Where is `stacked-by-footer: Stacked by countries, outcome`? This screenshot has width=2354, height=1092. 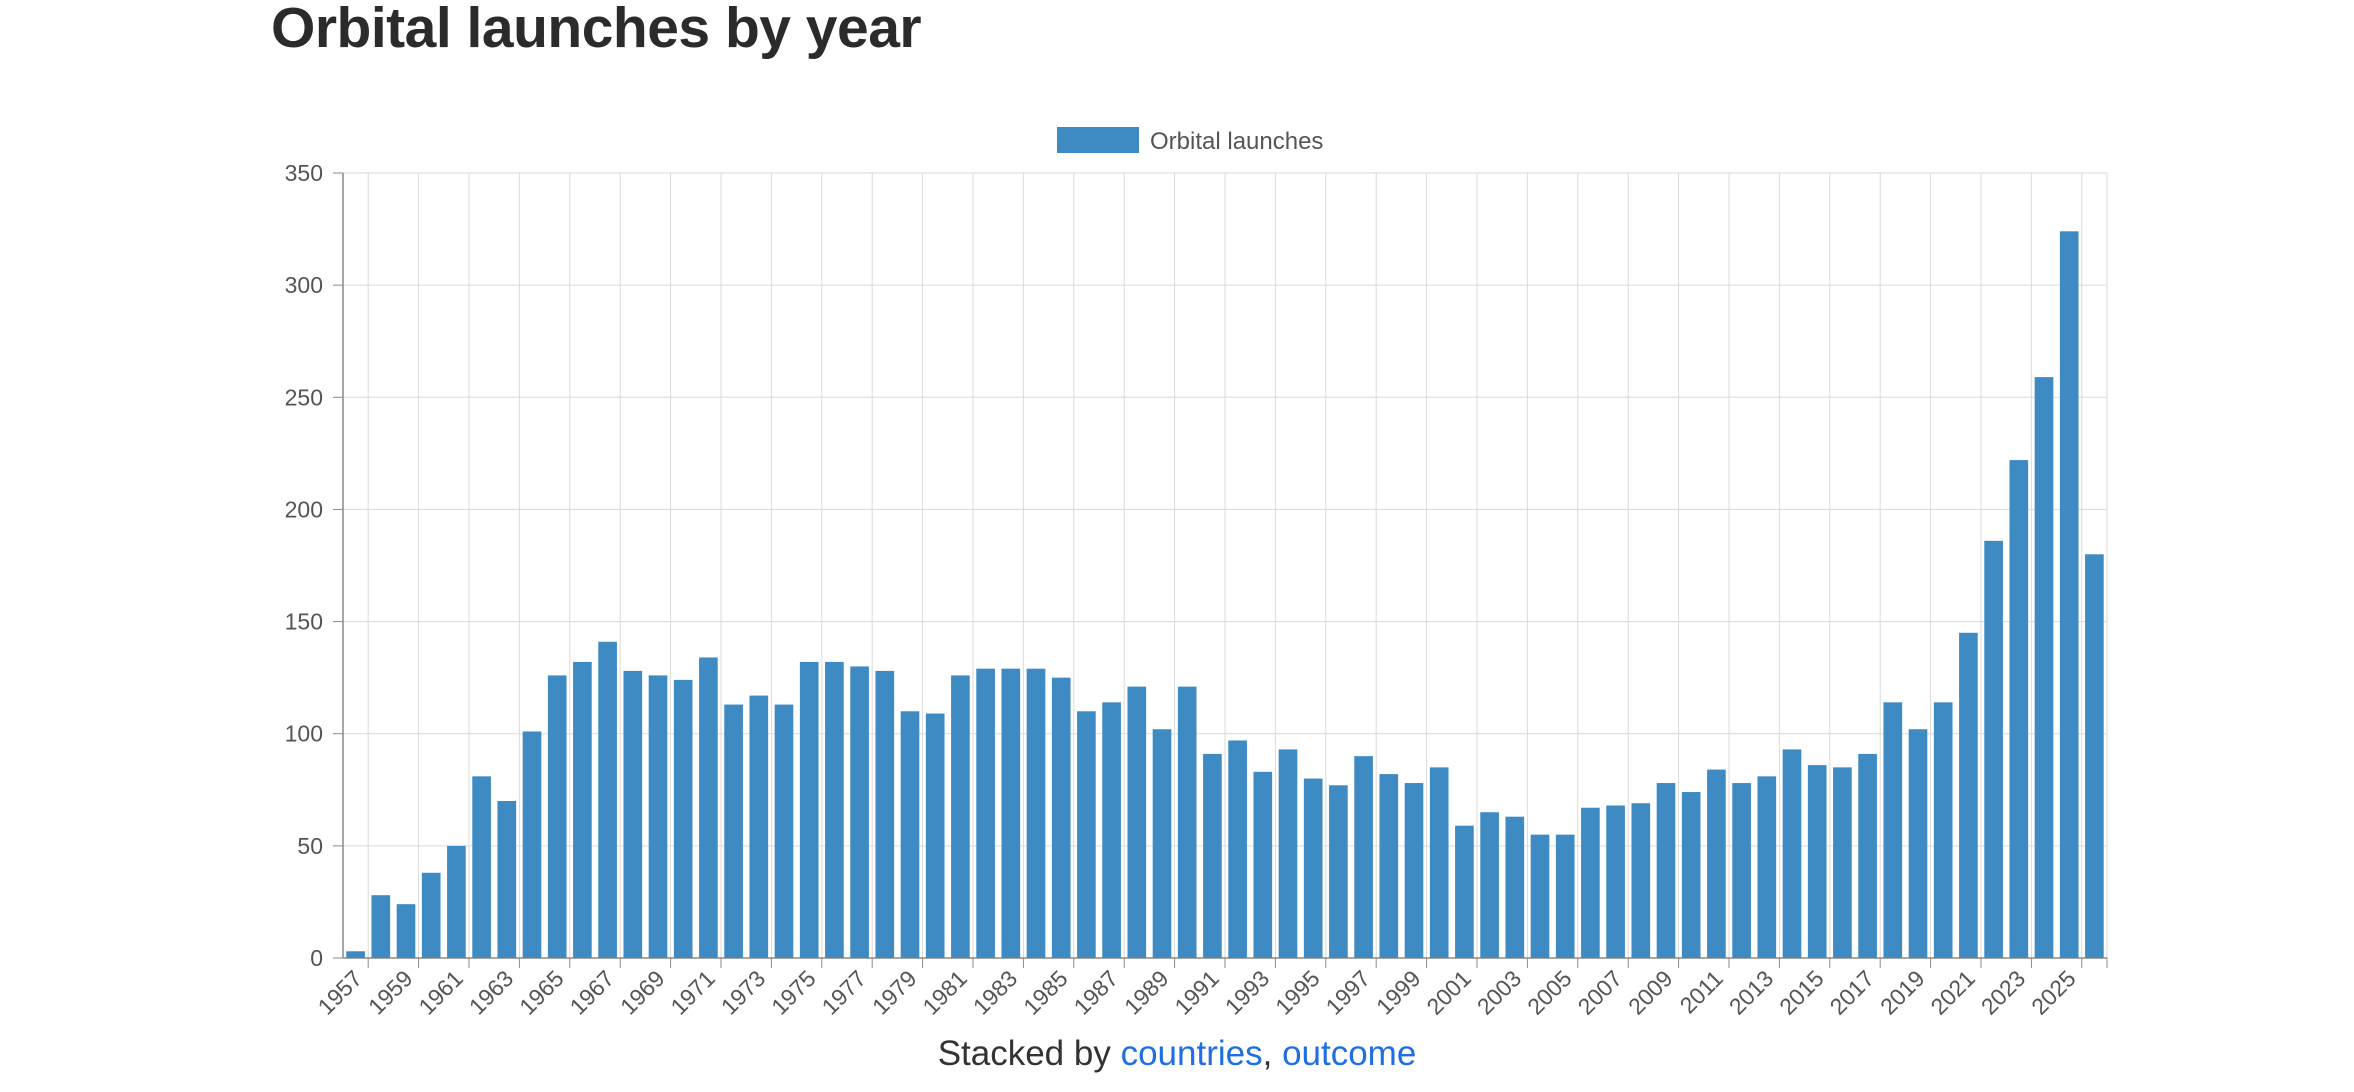 stacked-by-footer: Stacked by countries, outcome is located at coordinates (1177, 1054).